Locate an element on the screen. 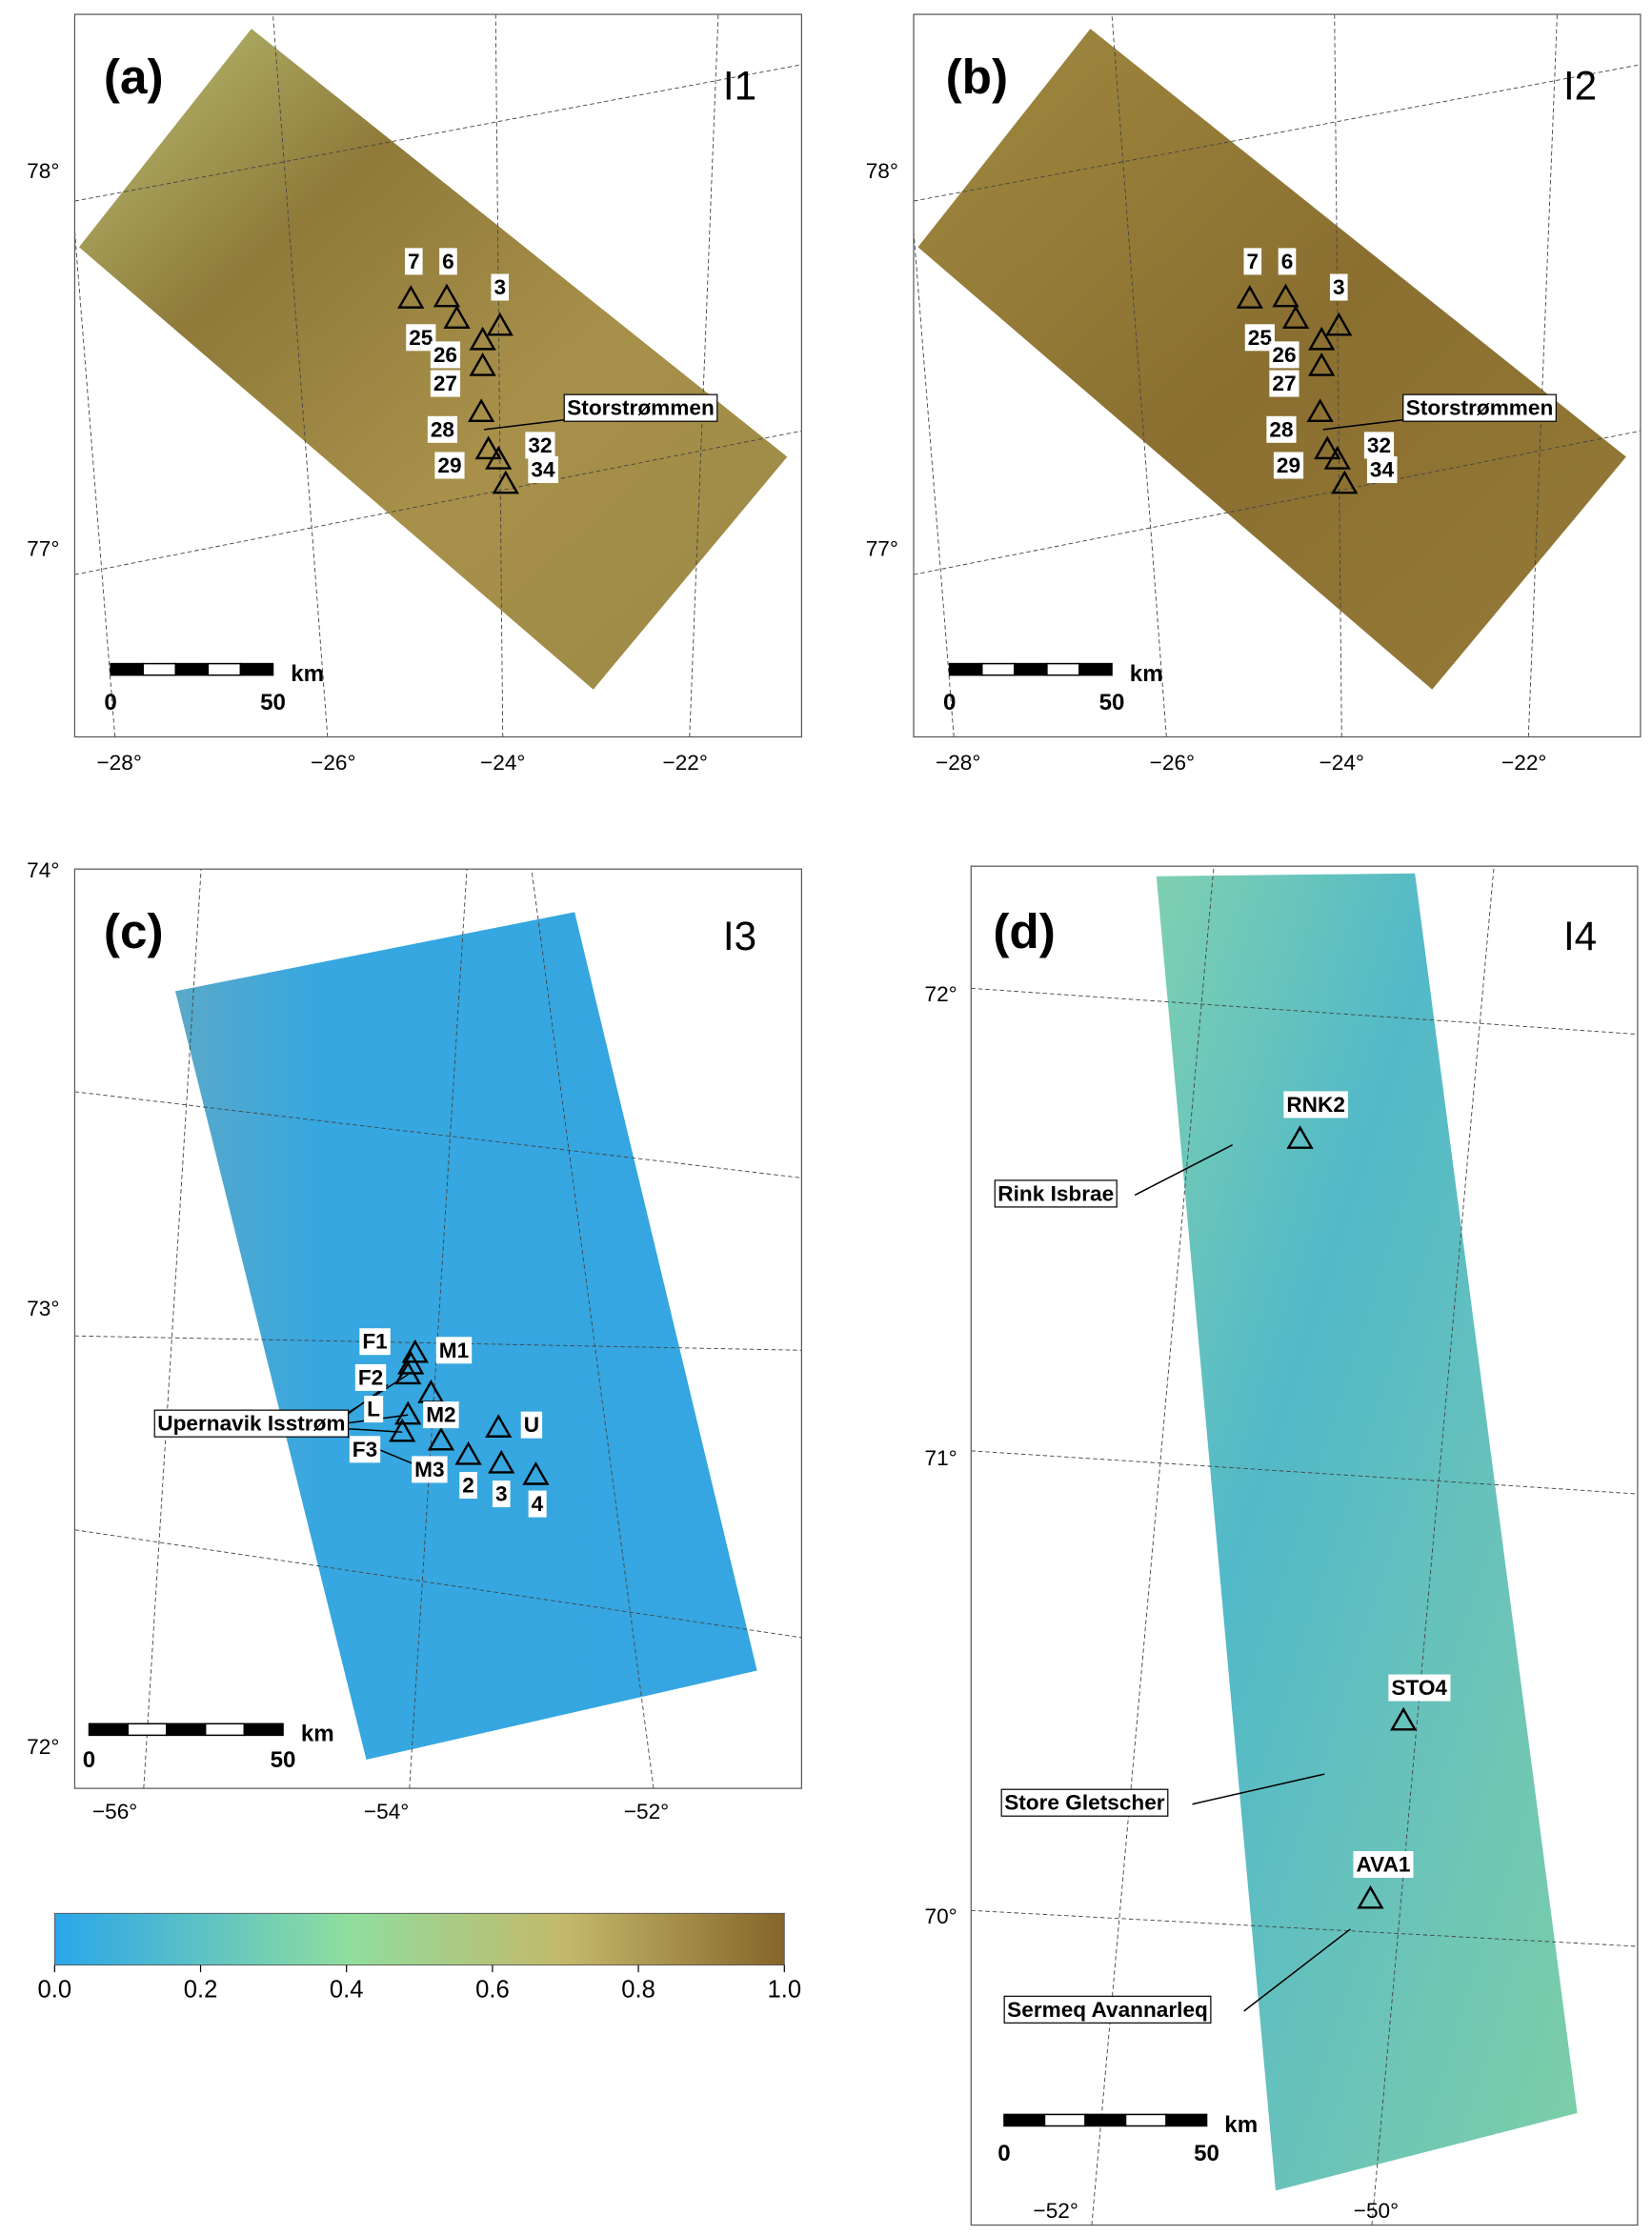 This screenshot has width=1652, height=2236. latitude-label: 78° is located at coordinates (882, 171).